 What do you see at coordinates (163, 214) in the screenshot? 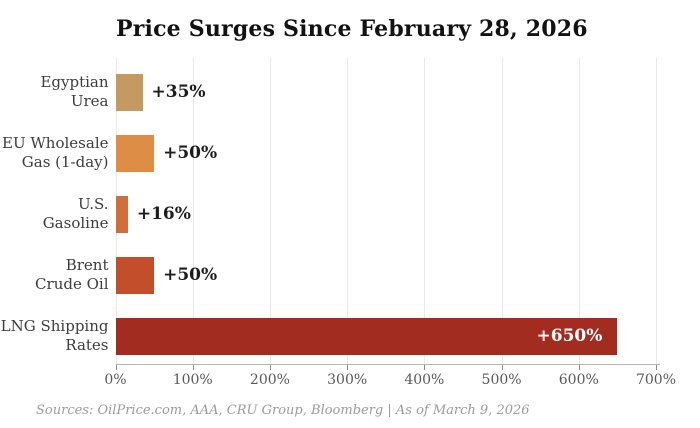
I see `value-label: +16%` at bounding box center [163, 214].